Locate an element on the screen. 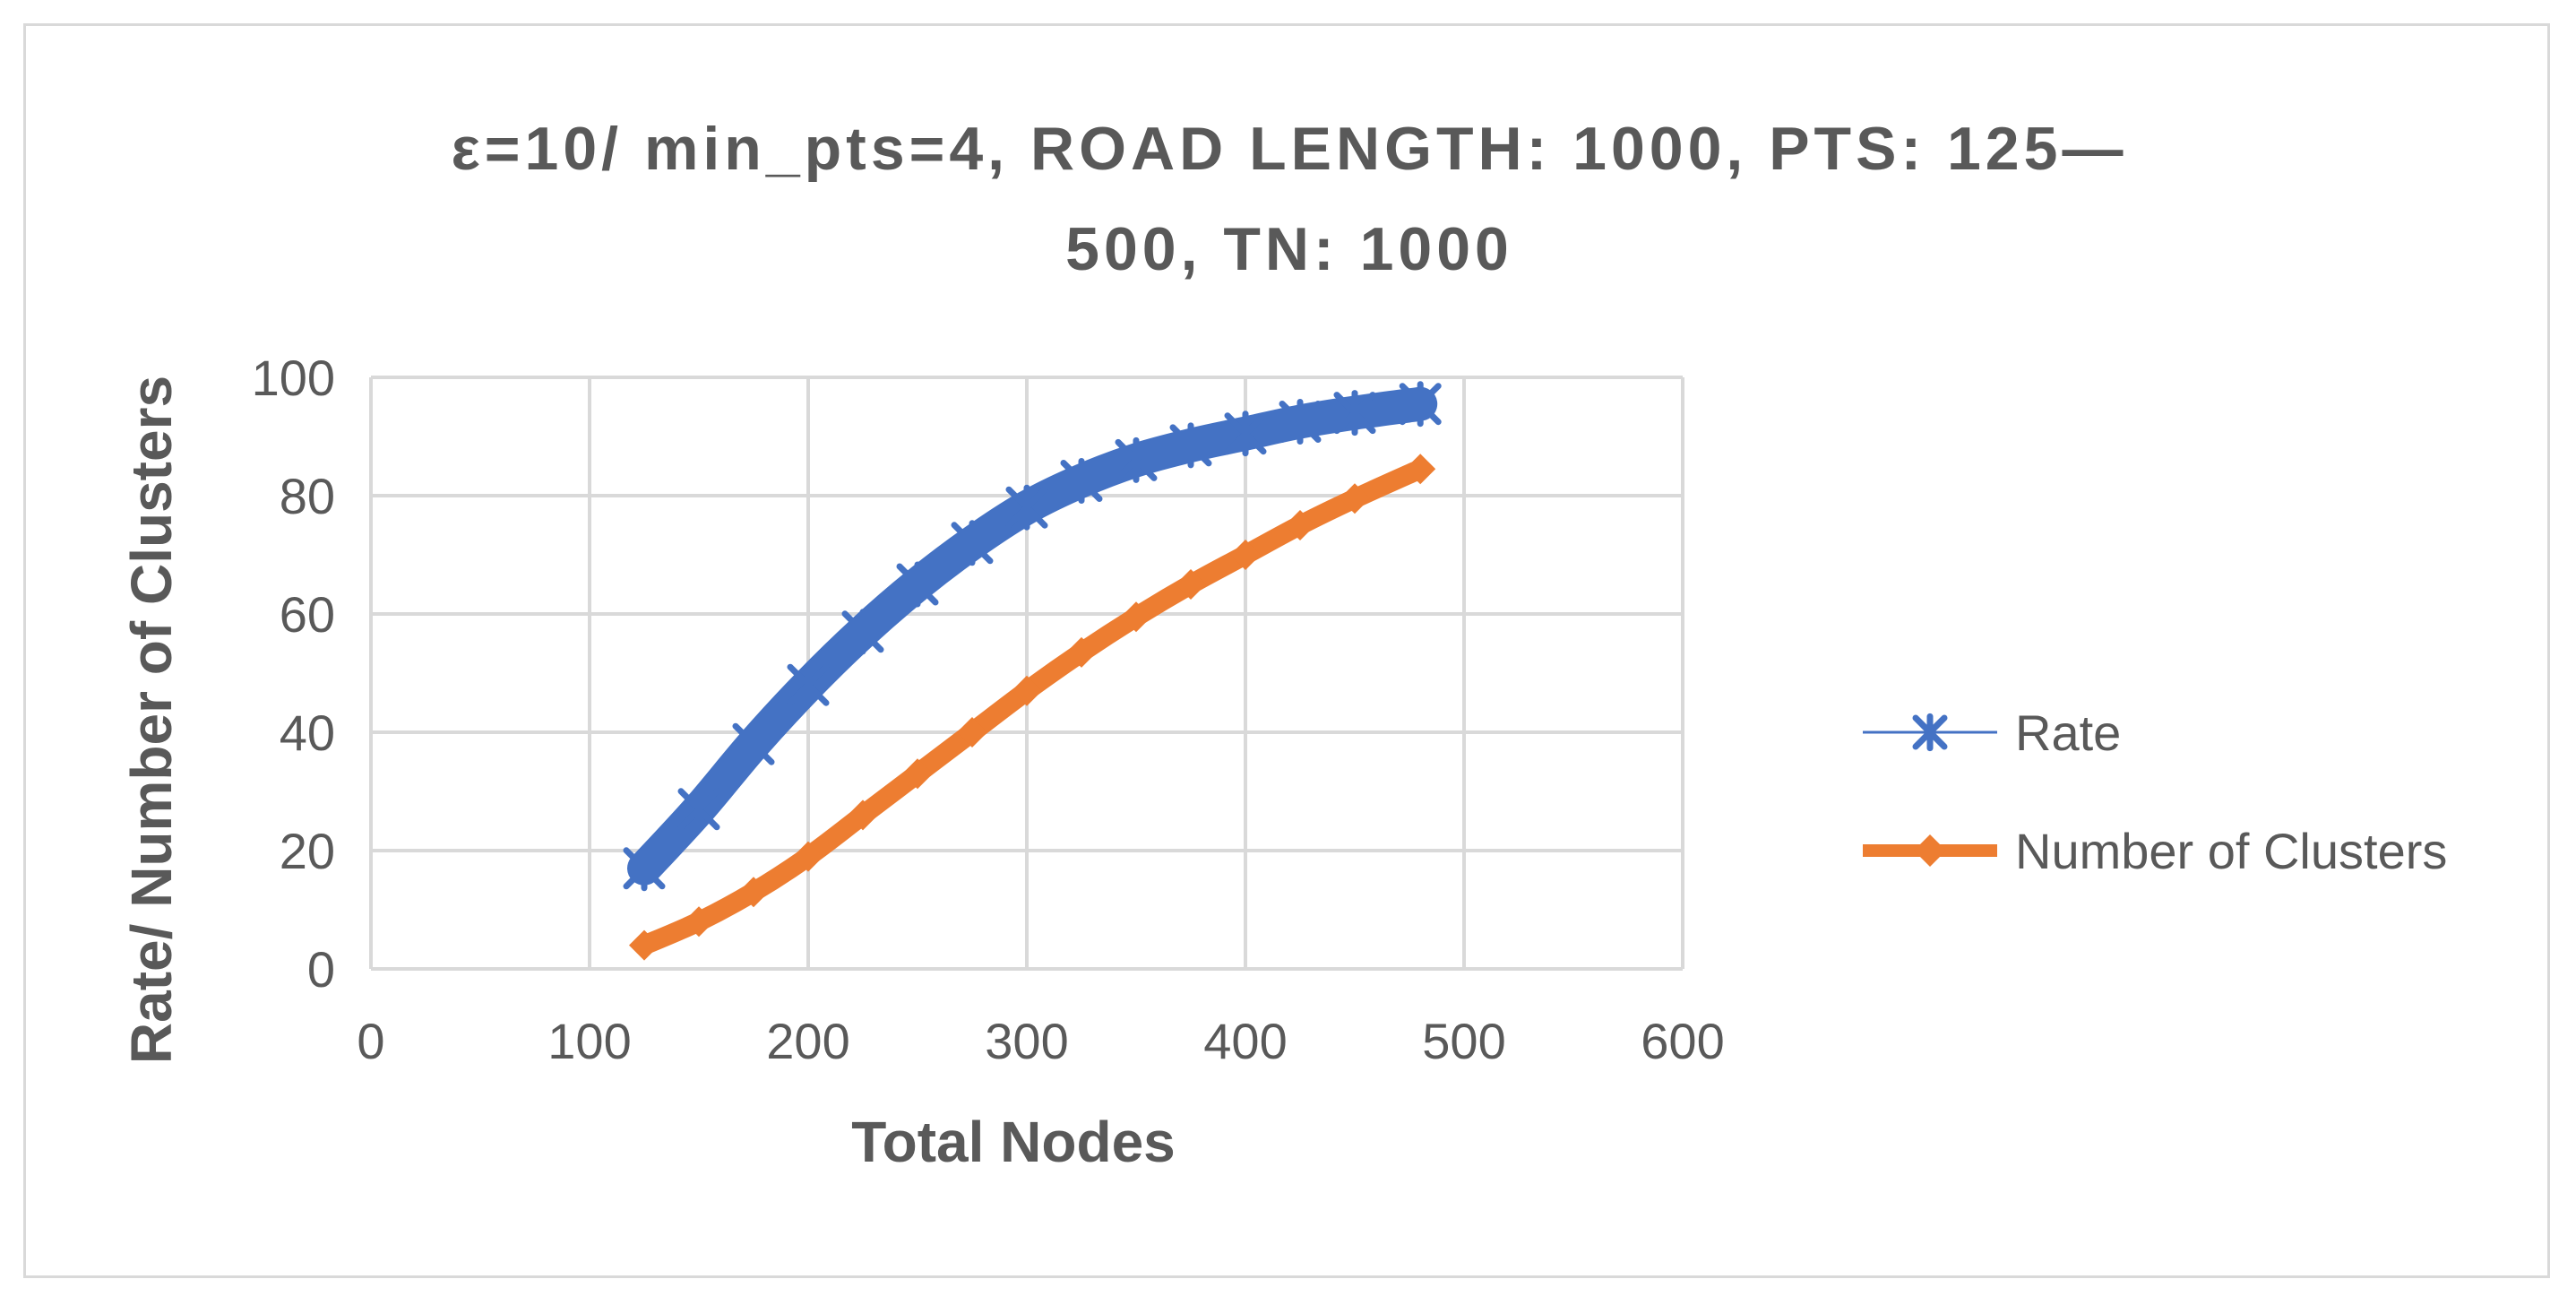 The height and width of the screenshot is (1305, 2576). y-tick-label-5: 100 is located at coordinates (293, 378).